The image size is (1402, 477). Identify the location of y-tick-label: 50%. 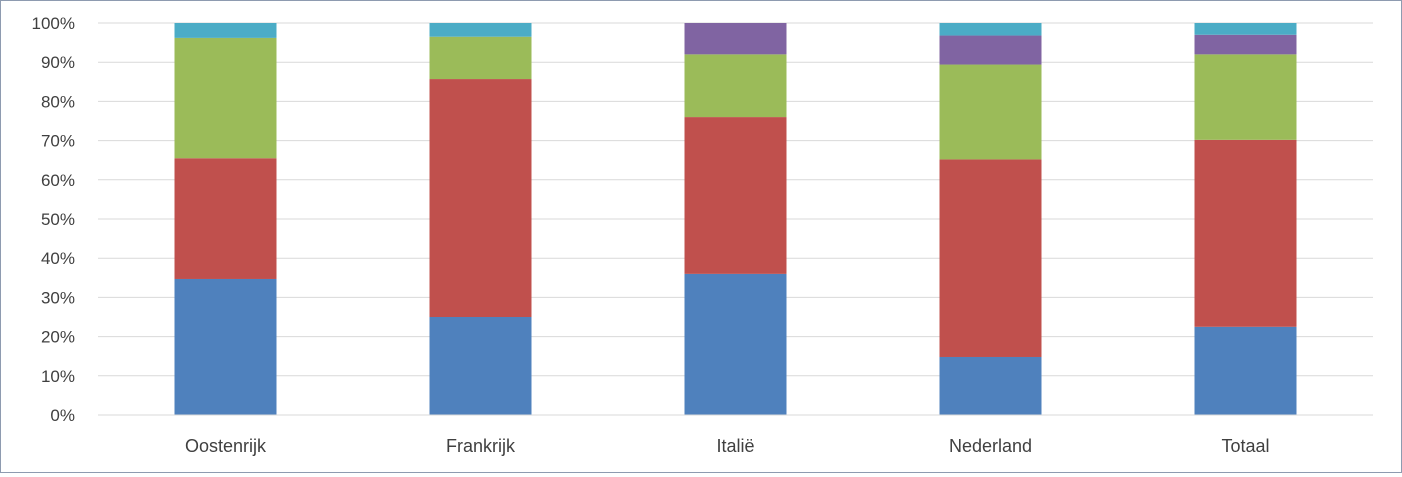
(58, 219).